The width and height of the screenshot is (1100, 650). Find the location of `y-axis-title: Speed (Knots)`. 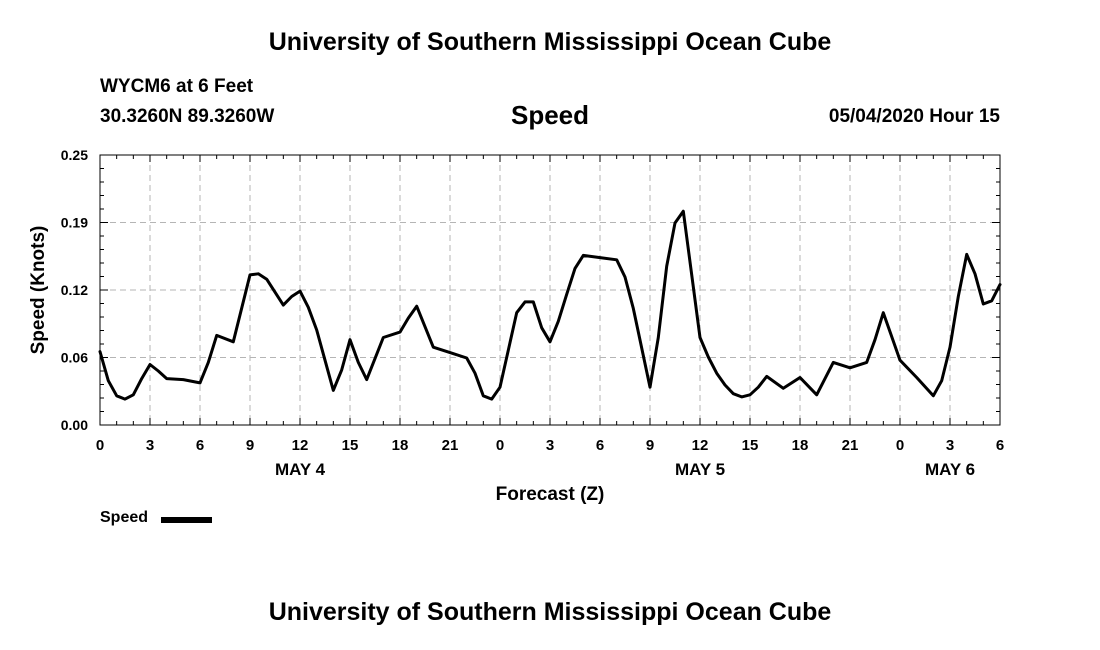

y-axis-title: Speed (Knots) is located at coordinates (38, 290).